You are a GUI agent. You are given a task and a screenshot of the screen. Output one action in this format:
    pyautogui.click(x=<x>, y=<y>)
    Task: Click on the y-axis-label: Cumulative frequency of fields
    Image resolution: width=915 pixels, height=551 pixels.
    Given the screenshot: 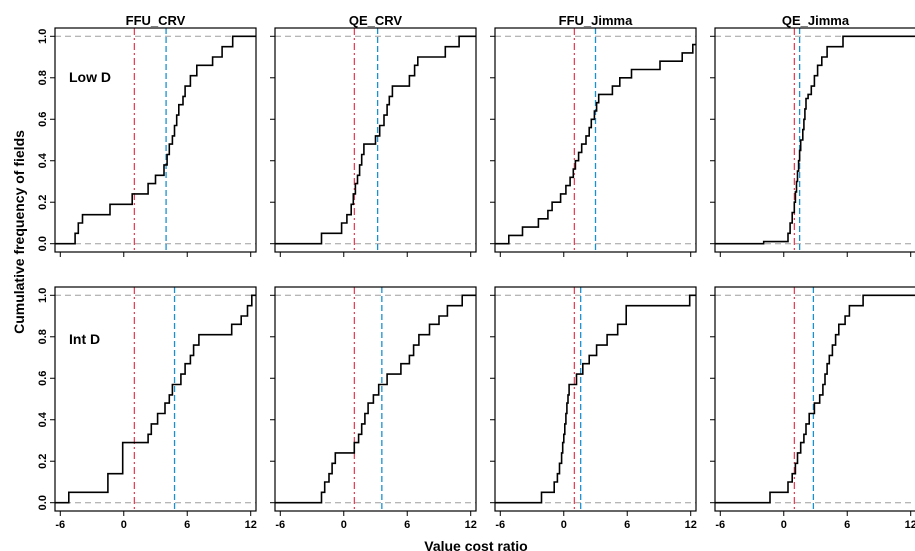 What is the action you would take?
    pyautogui.click(x=19, y=232)
    